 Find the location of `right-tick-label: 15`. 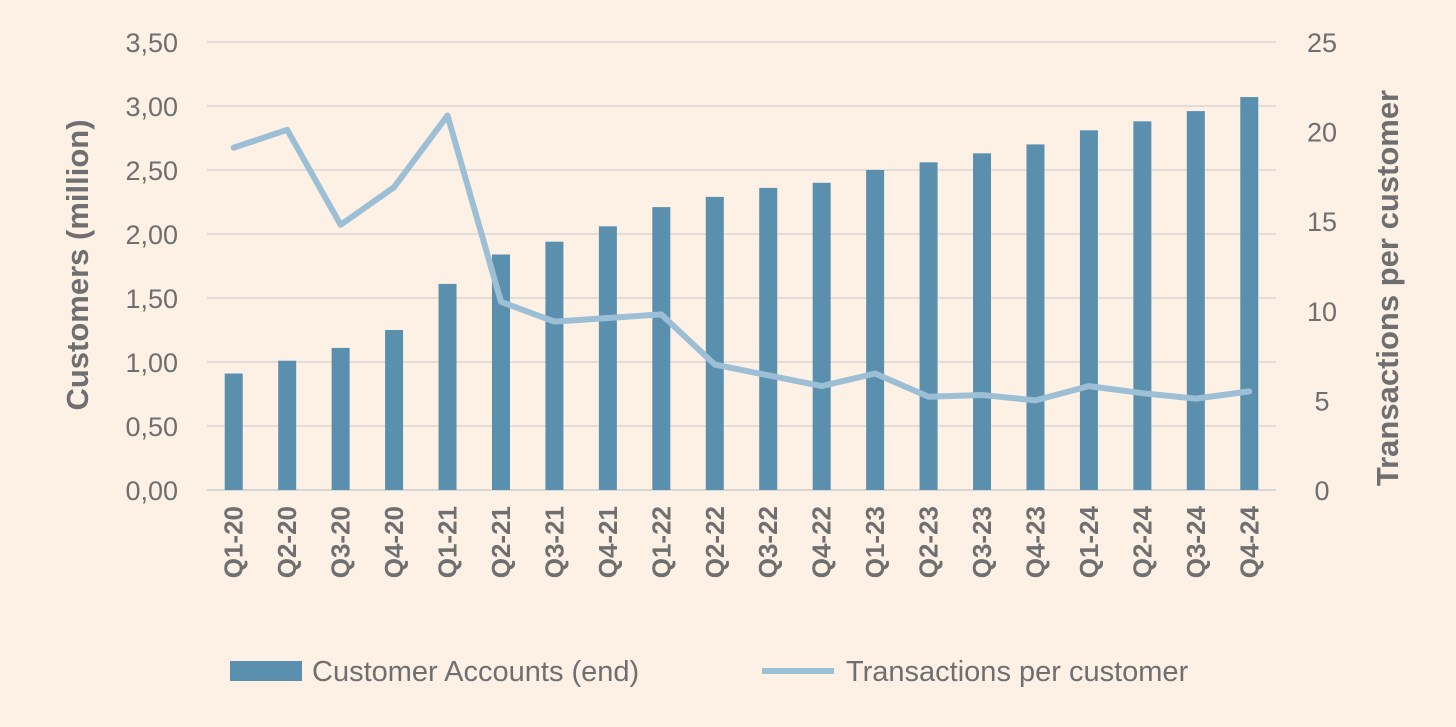

right-tick-label: 15 is located at coordinates (1322, 222).